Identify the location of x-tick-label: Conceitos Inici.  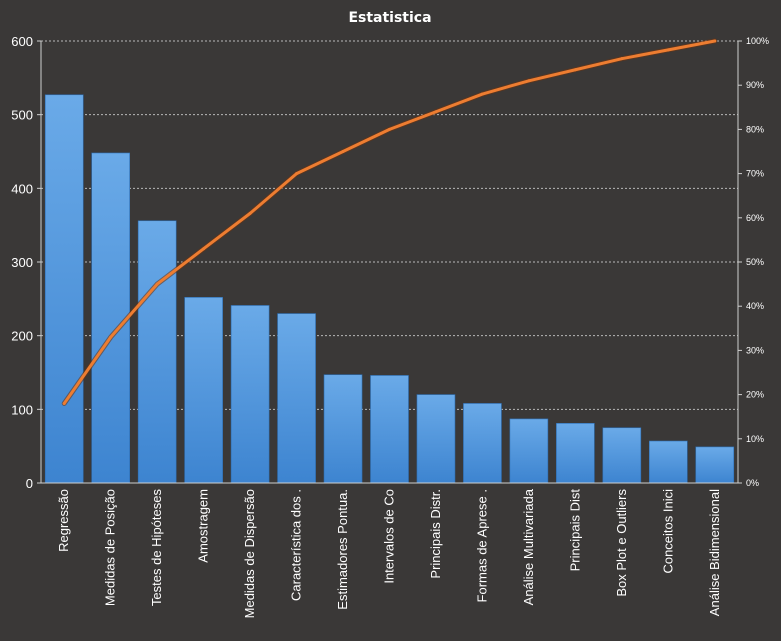
(667, 531).